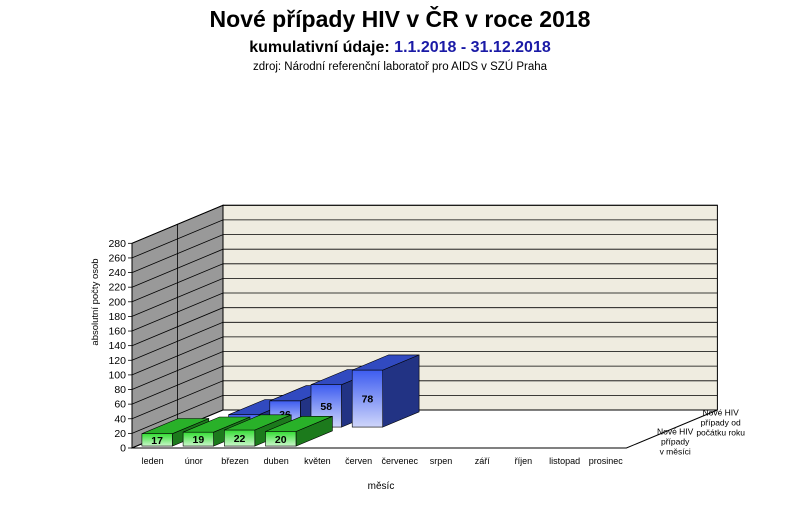 This screenshot has width=800, height=517. I want to click on data-label: 78, so click(368, 400).